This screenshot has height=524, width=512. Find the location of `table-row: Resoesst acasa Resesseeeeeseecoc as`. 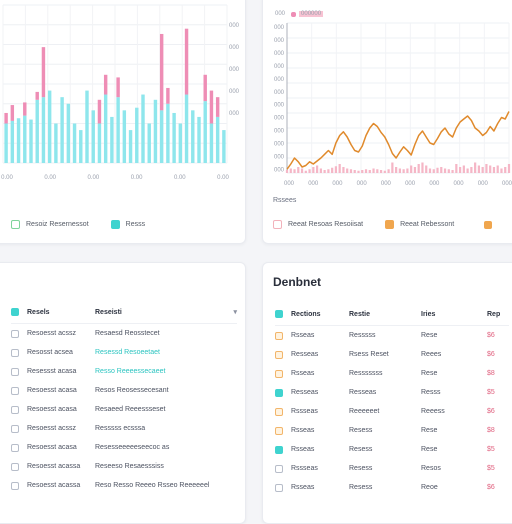

table-row: Resoesst acasa Resesseeeeeseecoc as is located at coordinates (124, 447).